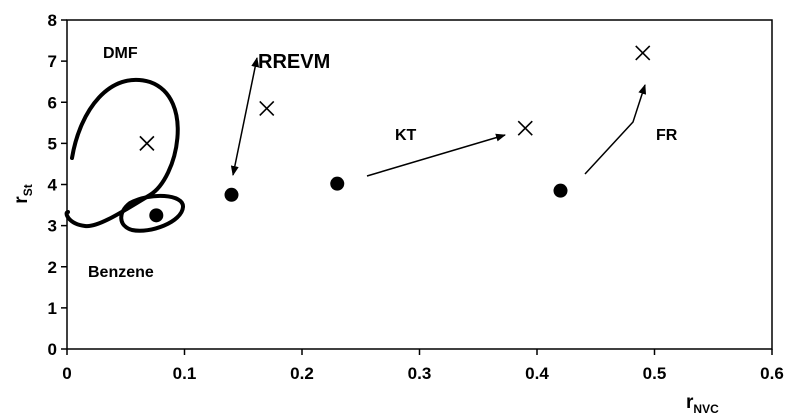 This screenshot has height=418, width=795. What do you see at coordinates (667, 135) in the screenshot?
I see `label-fr: FR` at bounding box center [667, 135].